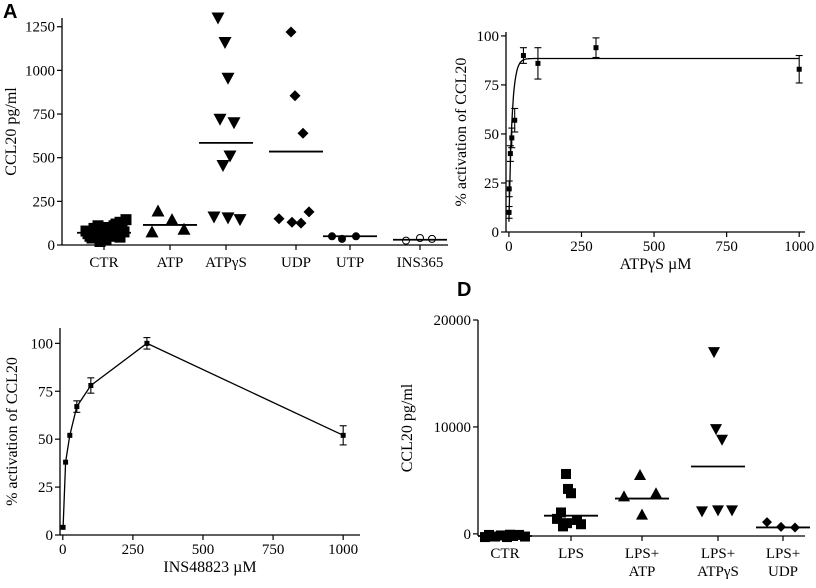 The image size is (816, 588). I want to click on x-tick-label: UTP, so click(350, 263).